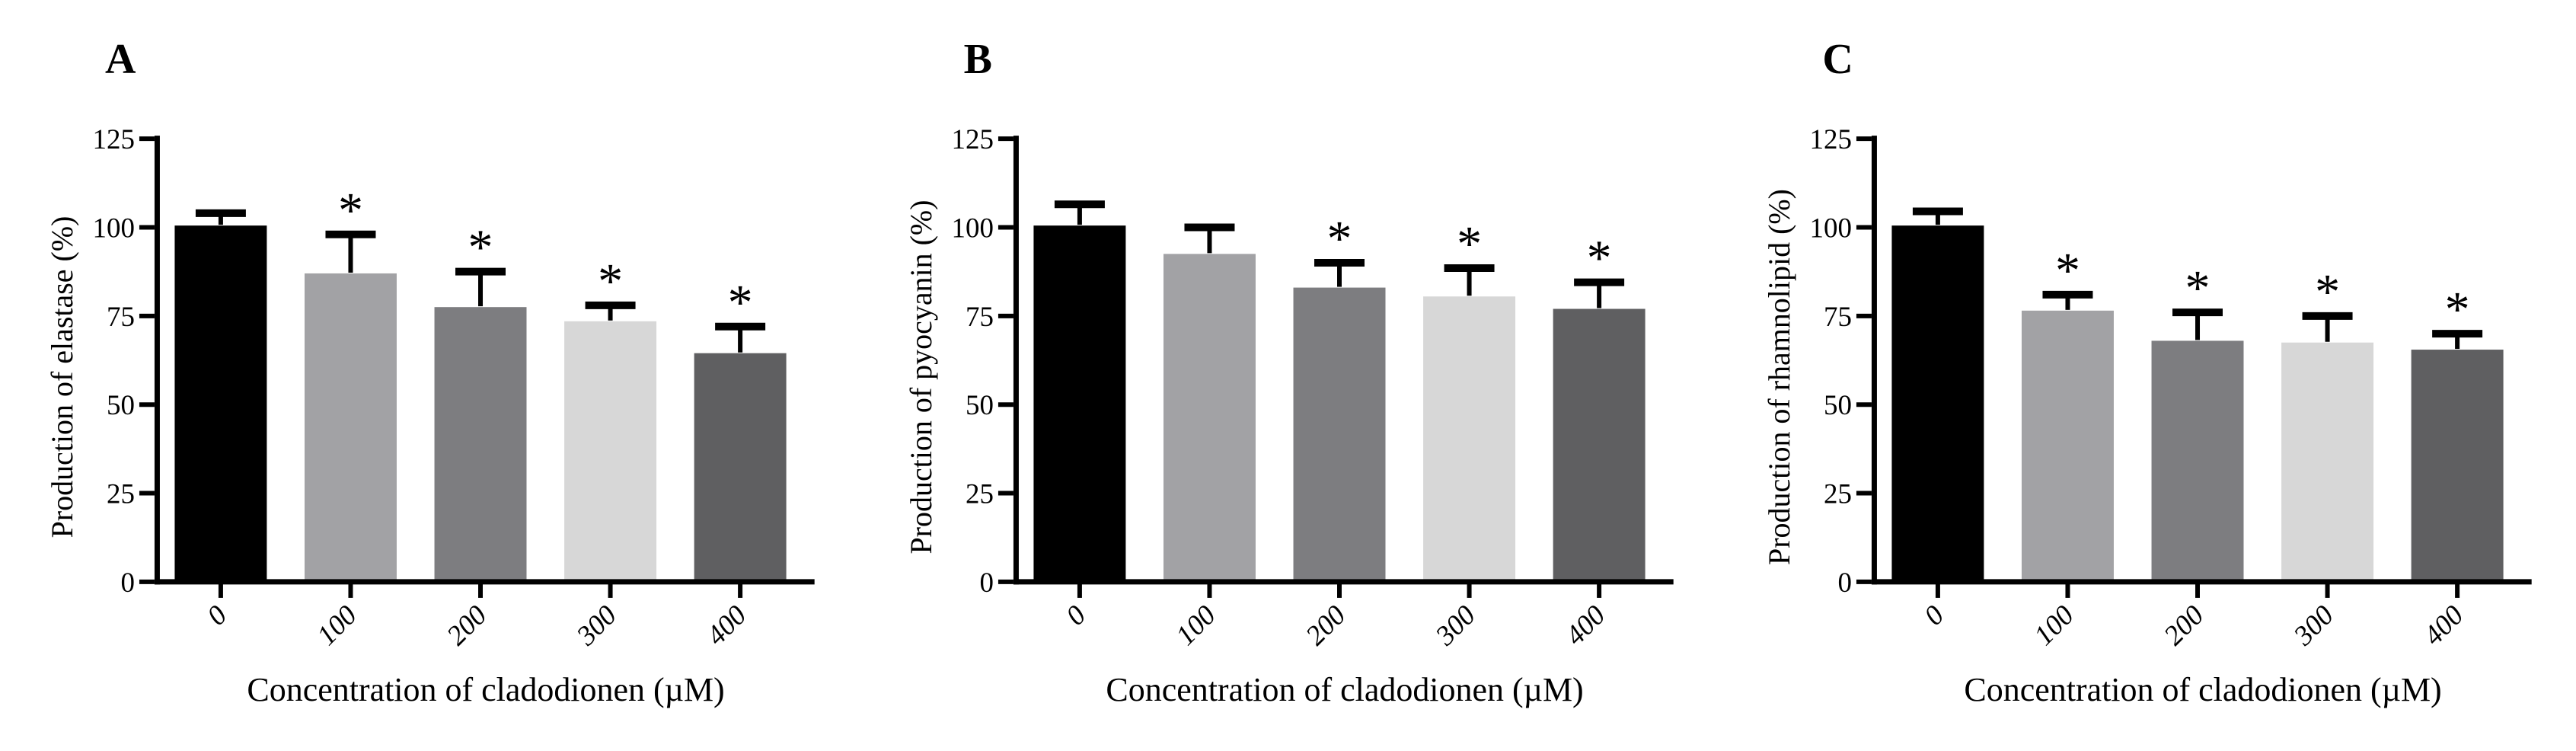 The image size is (2576, 751). Describe the element at coordinates (1837, 59) in the screenshot. I see `panel-label-c: C` at that location.